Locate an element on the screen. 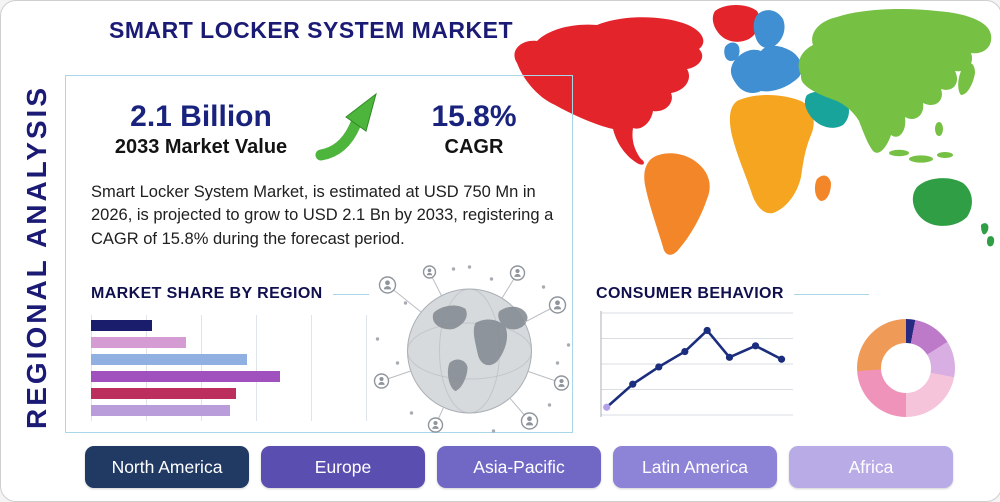  network-nodes is located at coordinates (472, 349).